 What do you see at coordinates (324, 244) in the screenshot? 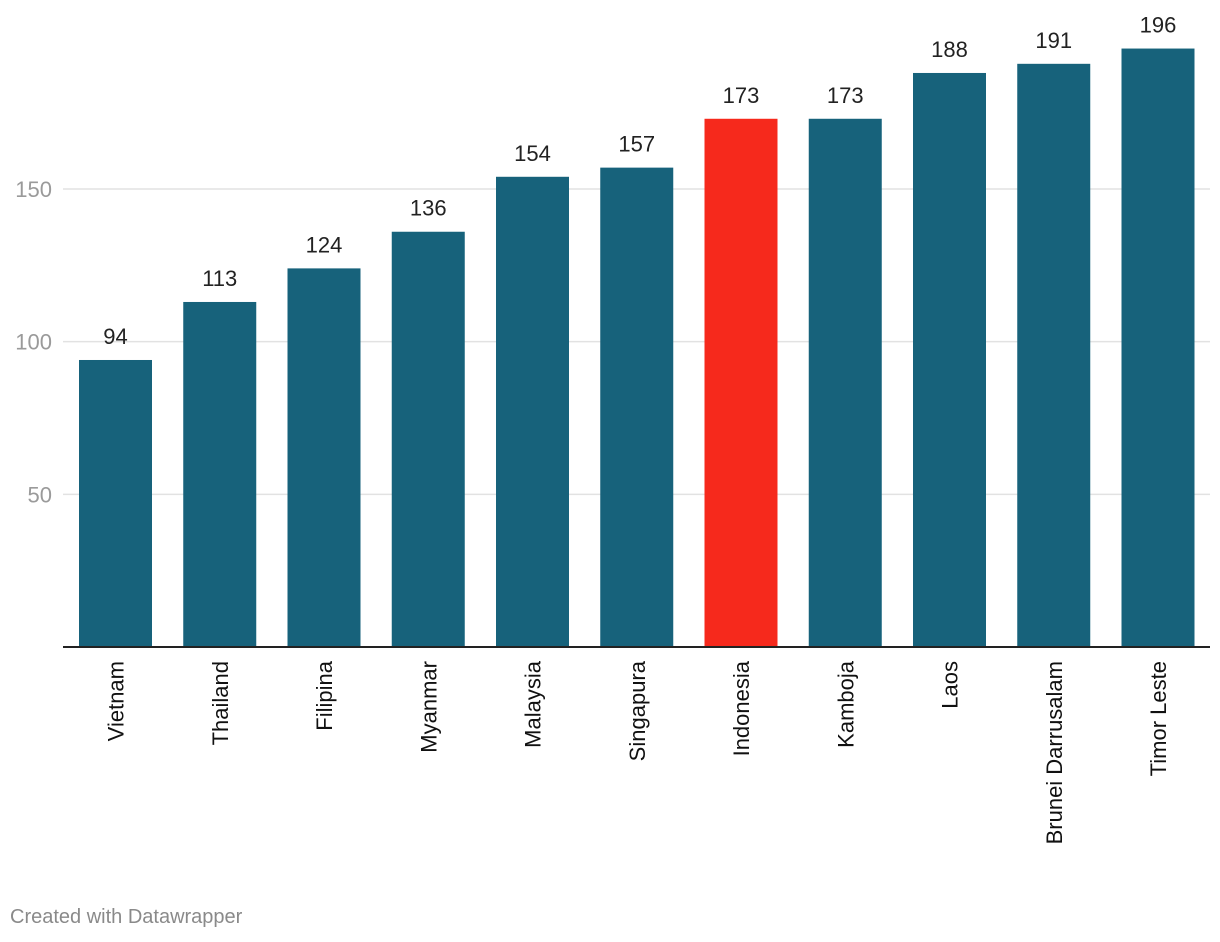
I see `value-label: 124` at bounding box center [324, 244].